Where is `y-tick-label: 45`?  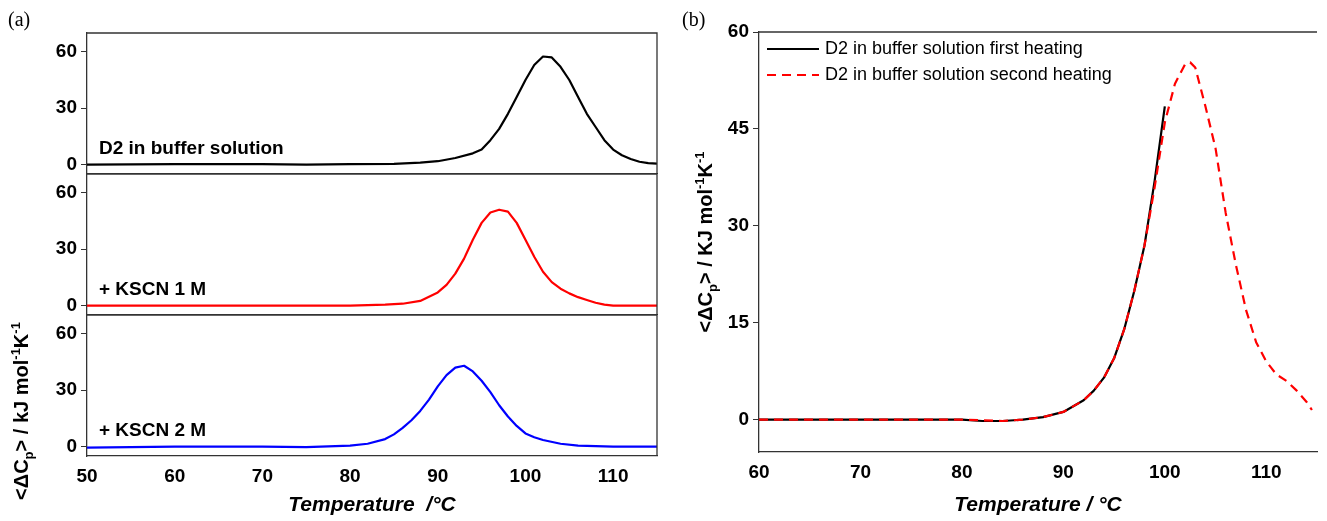
y-tick-label: 45 is located at coordinates (738, 128).